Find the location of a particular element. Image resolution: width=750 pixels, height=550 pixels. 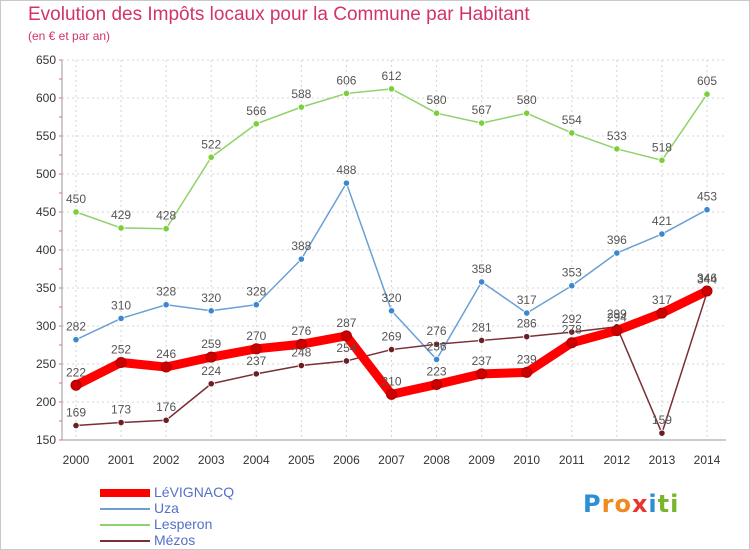

data-label-mezos: 237 is located at coordinates (256, 361).